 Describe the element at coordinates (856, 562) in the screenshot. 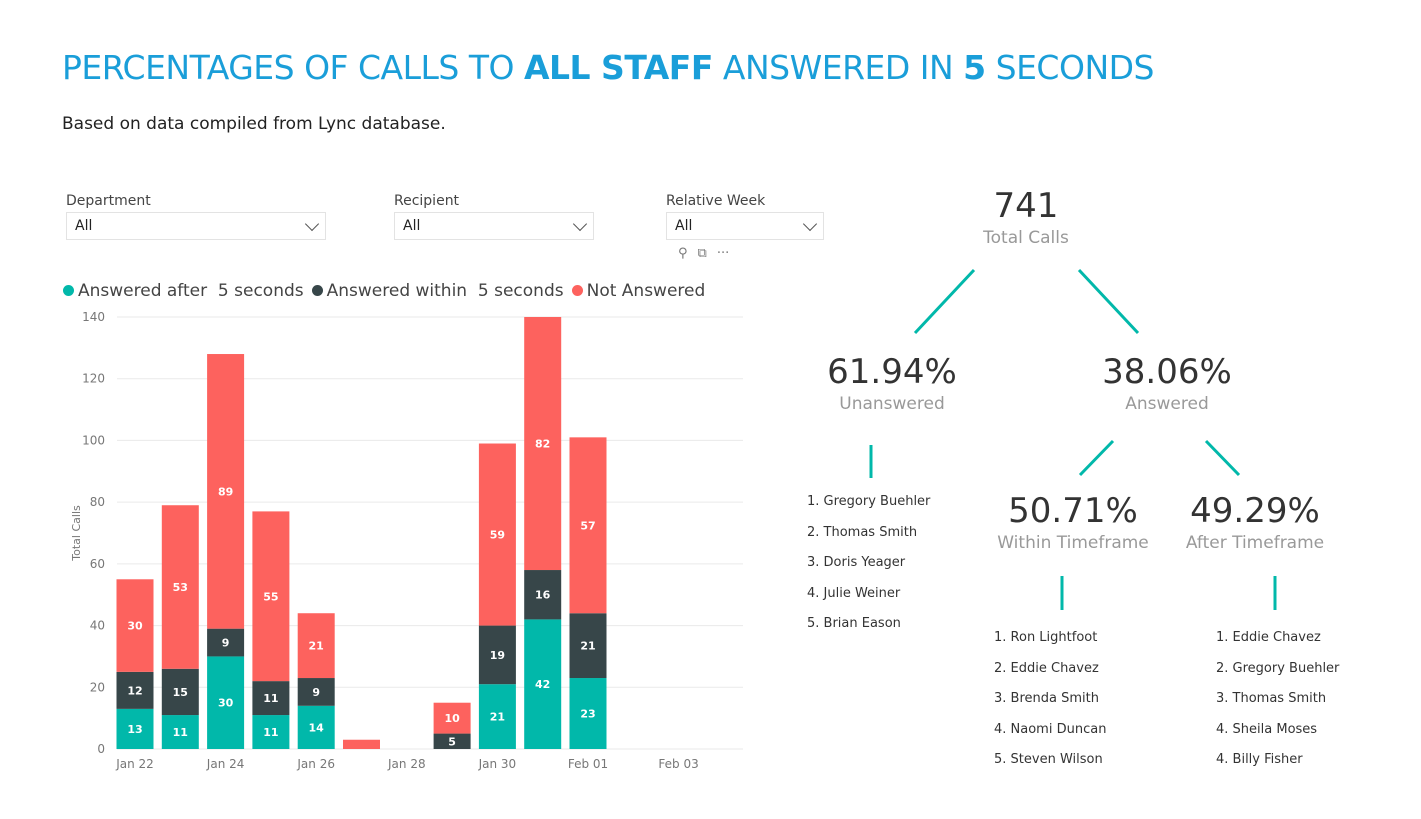

I see `list-item: 3. Doris Yeager` at that location.